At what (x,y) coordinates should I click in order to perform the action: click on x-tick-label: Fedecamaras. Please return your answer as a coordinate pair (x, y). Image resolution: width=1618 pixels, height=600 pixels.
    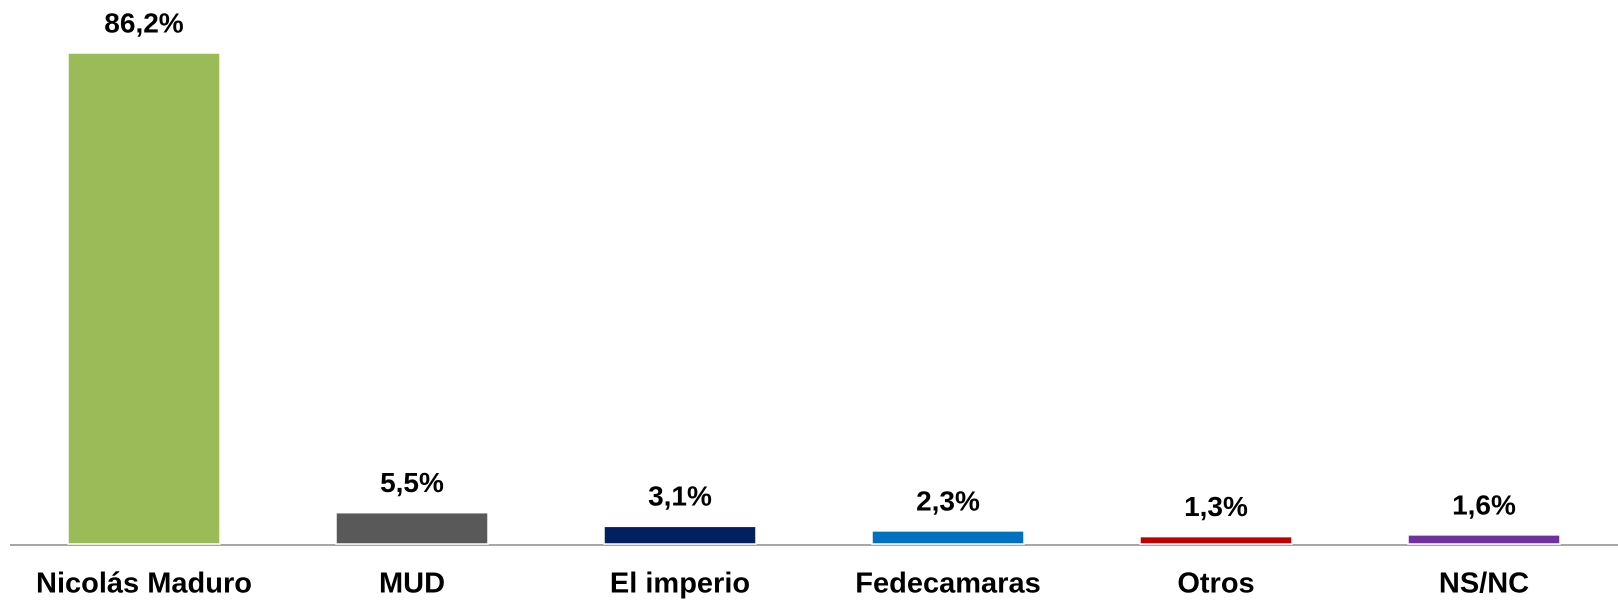
    Looking at the image, I should click on (947, 584).